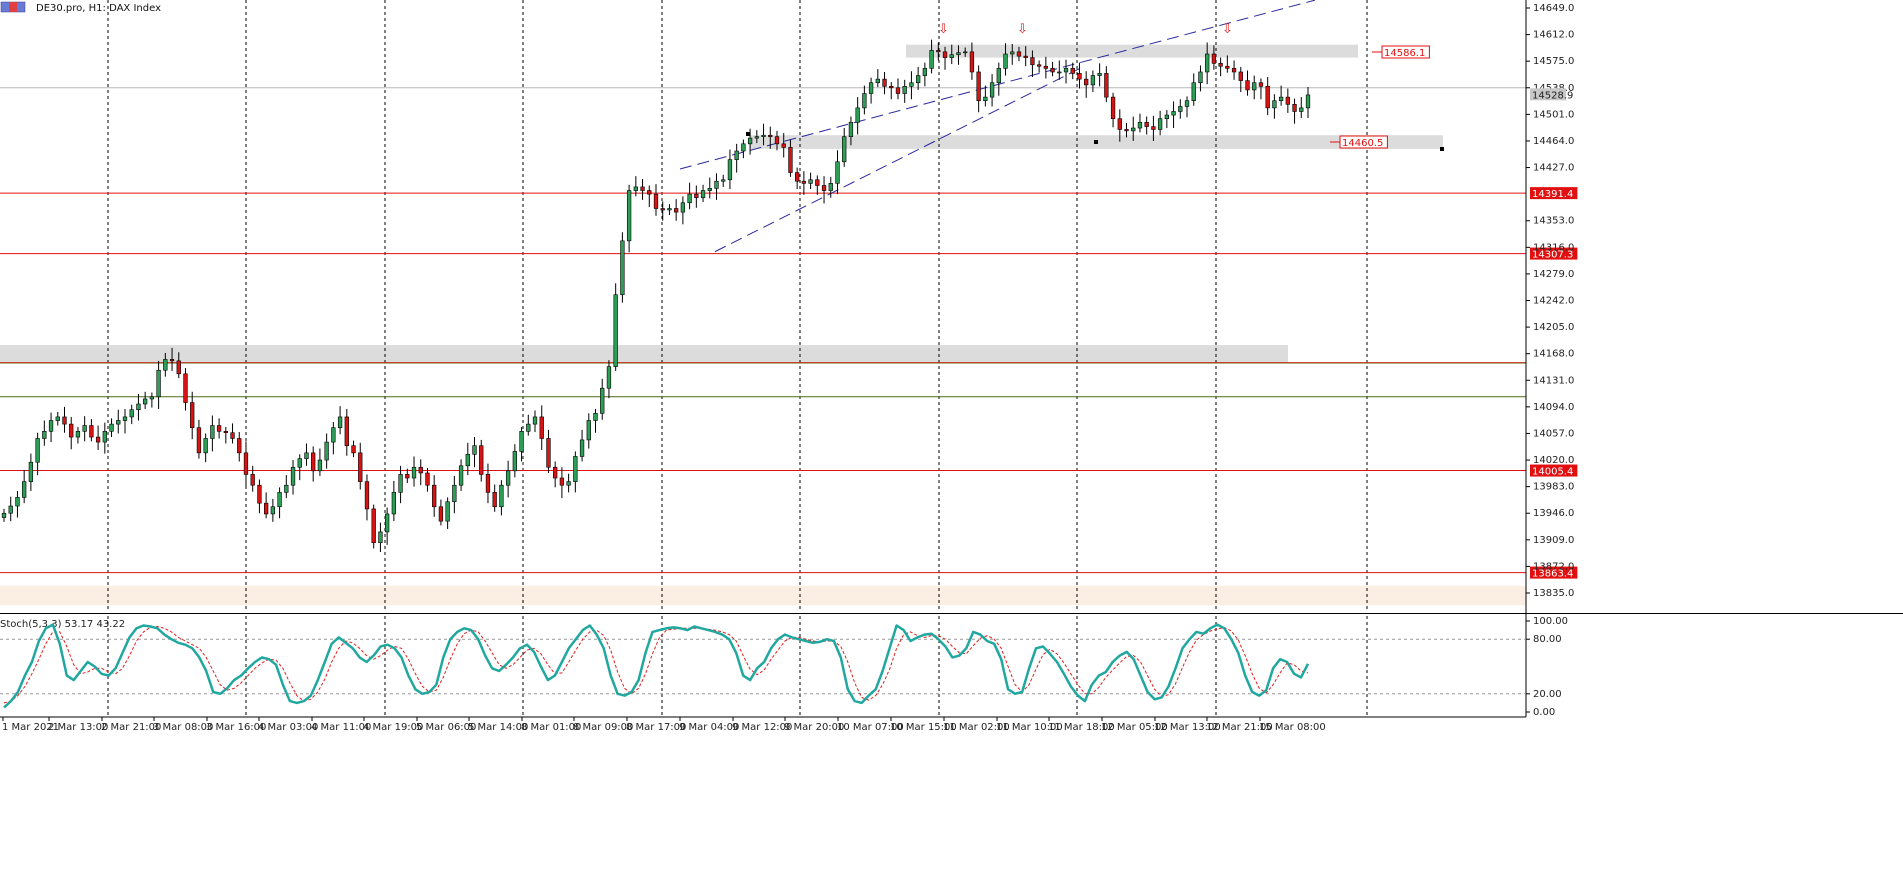  What do you see at coordinates (1553, 566) in the screenshot?
I see `price-tick-label: 13872.0` at bounding box center [1553, 566].